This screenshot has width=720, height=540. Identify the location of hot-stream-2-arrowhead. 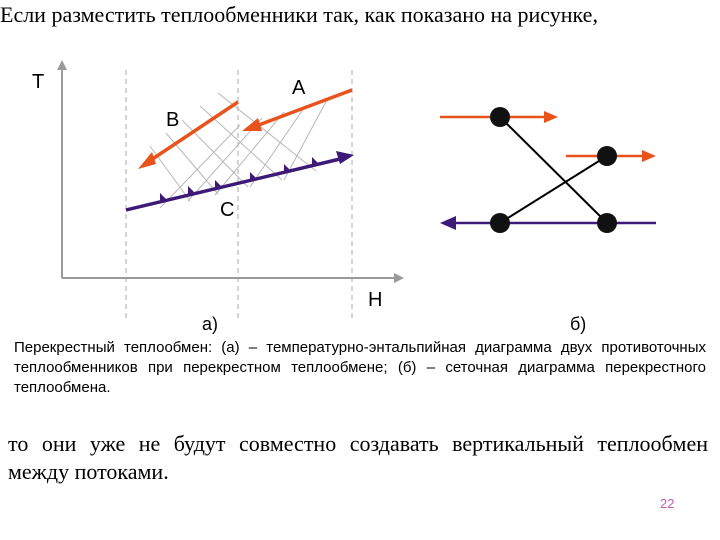
(649, 156).